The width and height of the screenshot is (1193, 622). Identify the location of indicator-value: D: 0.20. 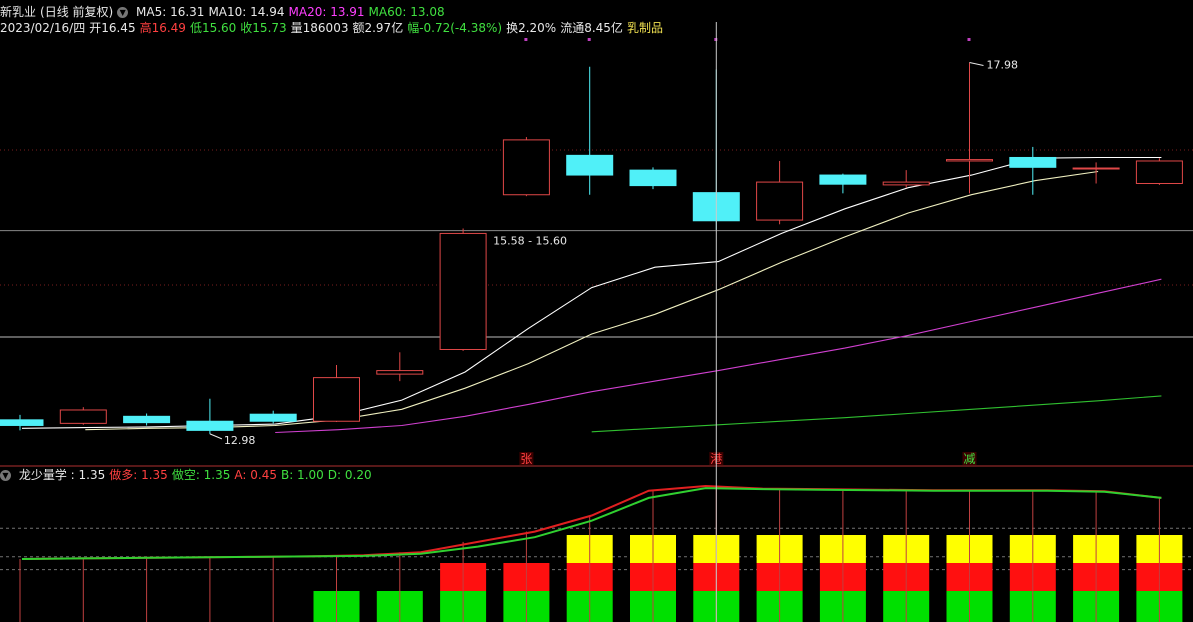
(349, 475).